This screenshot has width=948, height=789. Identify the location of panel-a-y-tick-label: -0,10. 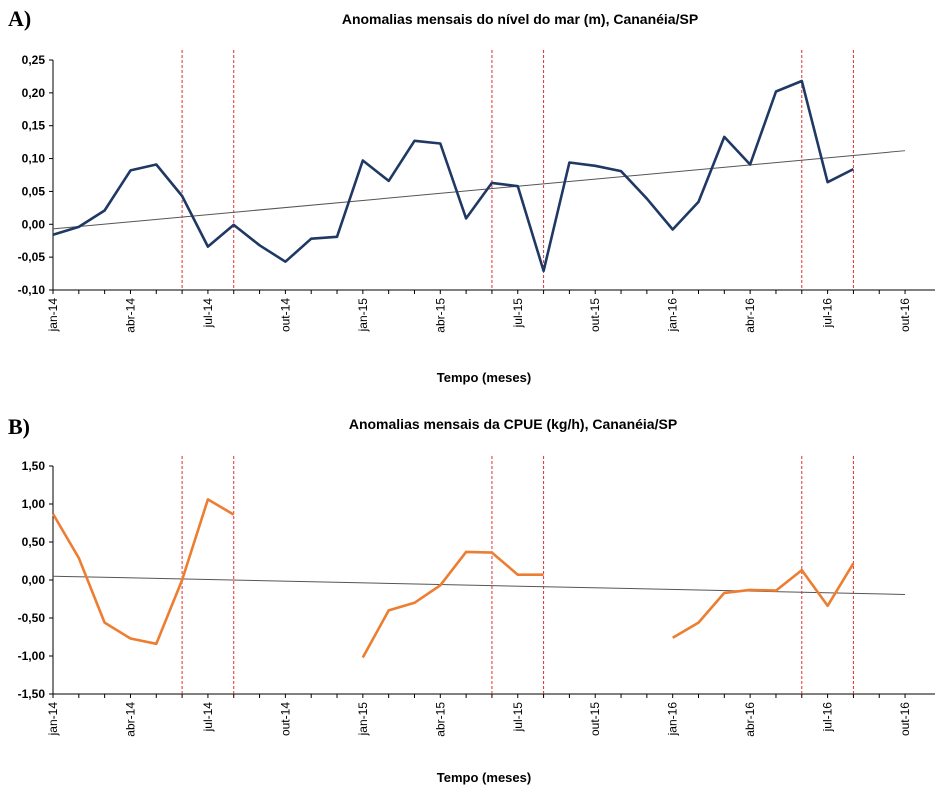
(32, 290).